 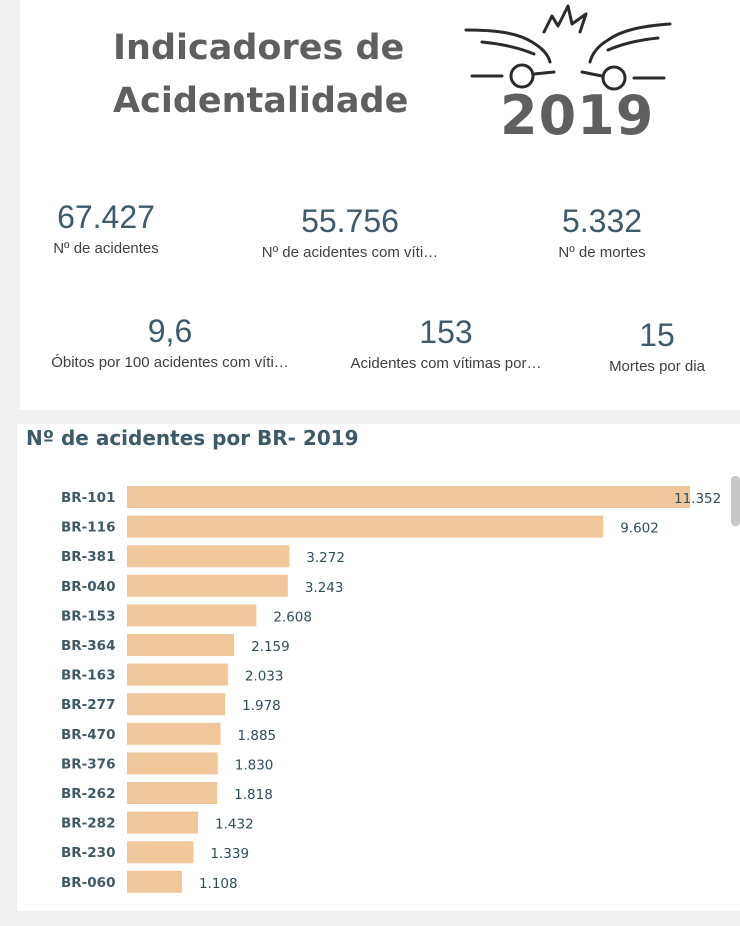 I want to click on value-label: 1.108, so click(x=218, y=884).